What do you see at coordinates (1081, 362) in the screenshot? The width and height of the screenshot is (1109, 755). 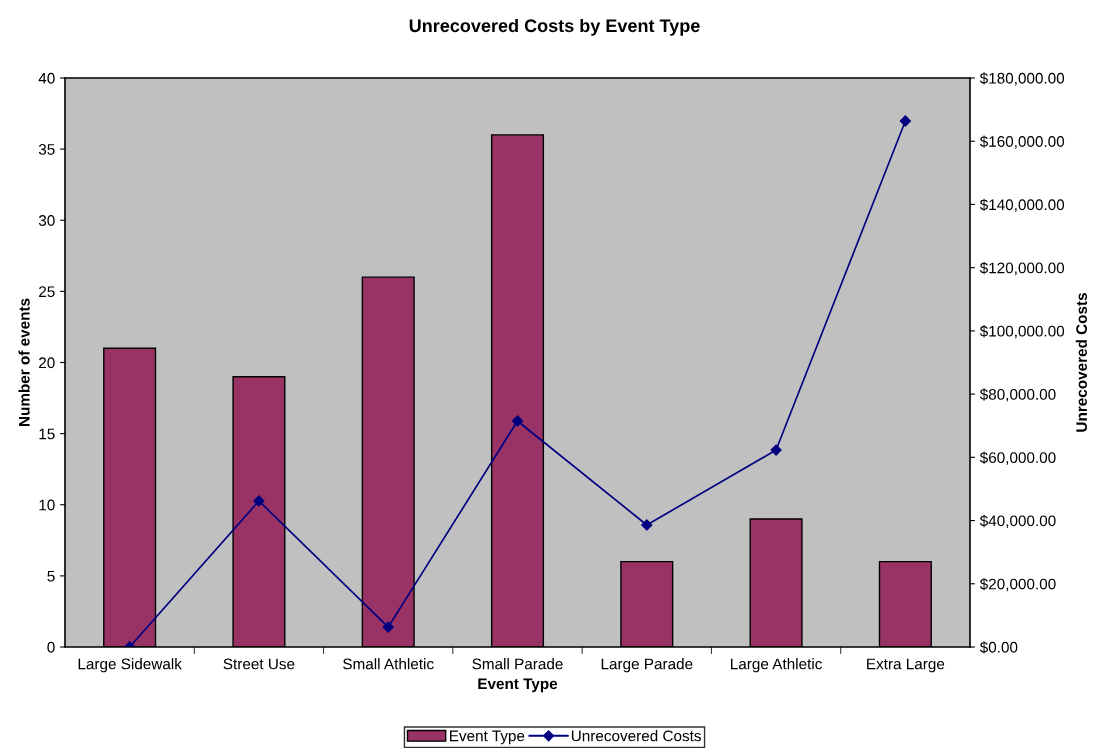 I see `y2-axis-title: Unrecovered Costs` at bounding box center [1081, 362].